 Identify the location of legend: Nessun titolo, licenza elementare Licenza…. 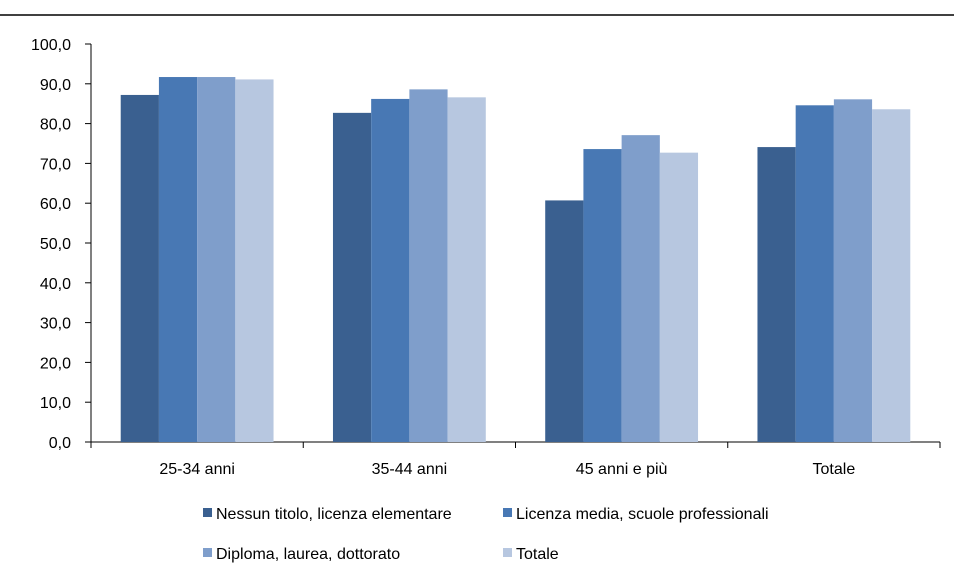
(486, 534).